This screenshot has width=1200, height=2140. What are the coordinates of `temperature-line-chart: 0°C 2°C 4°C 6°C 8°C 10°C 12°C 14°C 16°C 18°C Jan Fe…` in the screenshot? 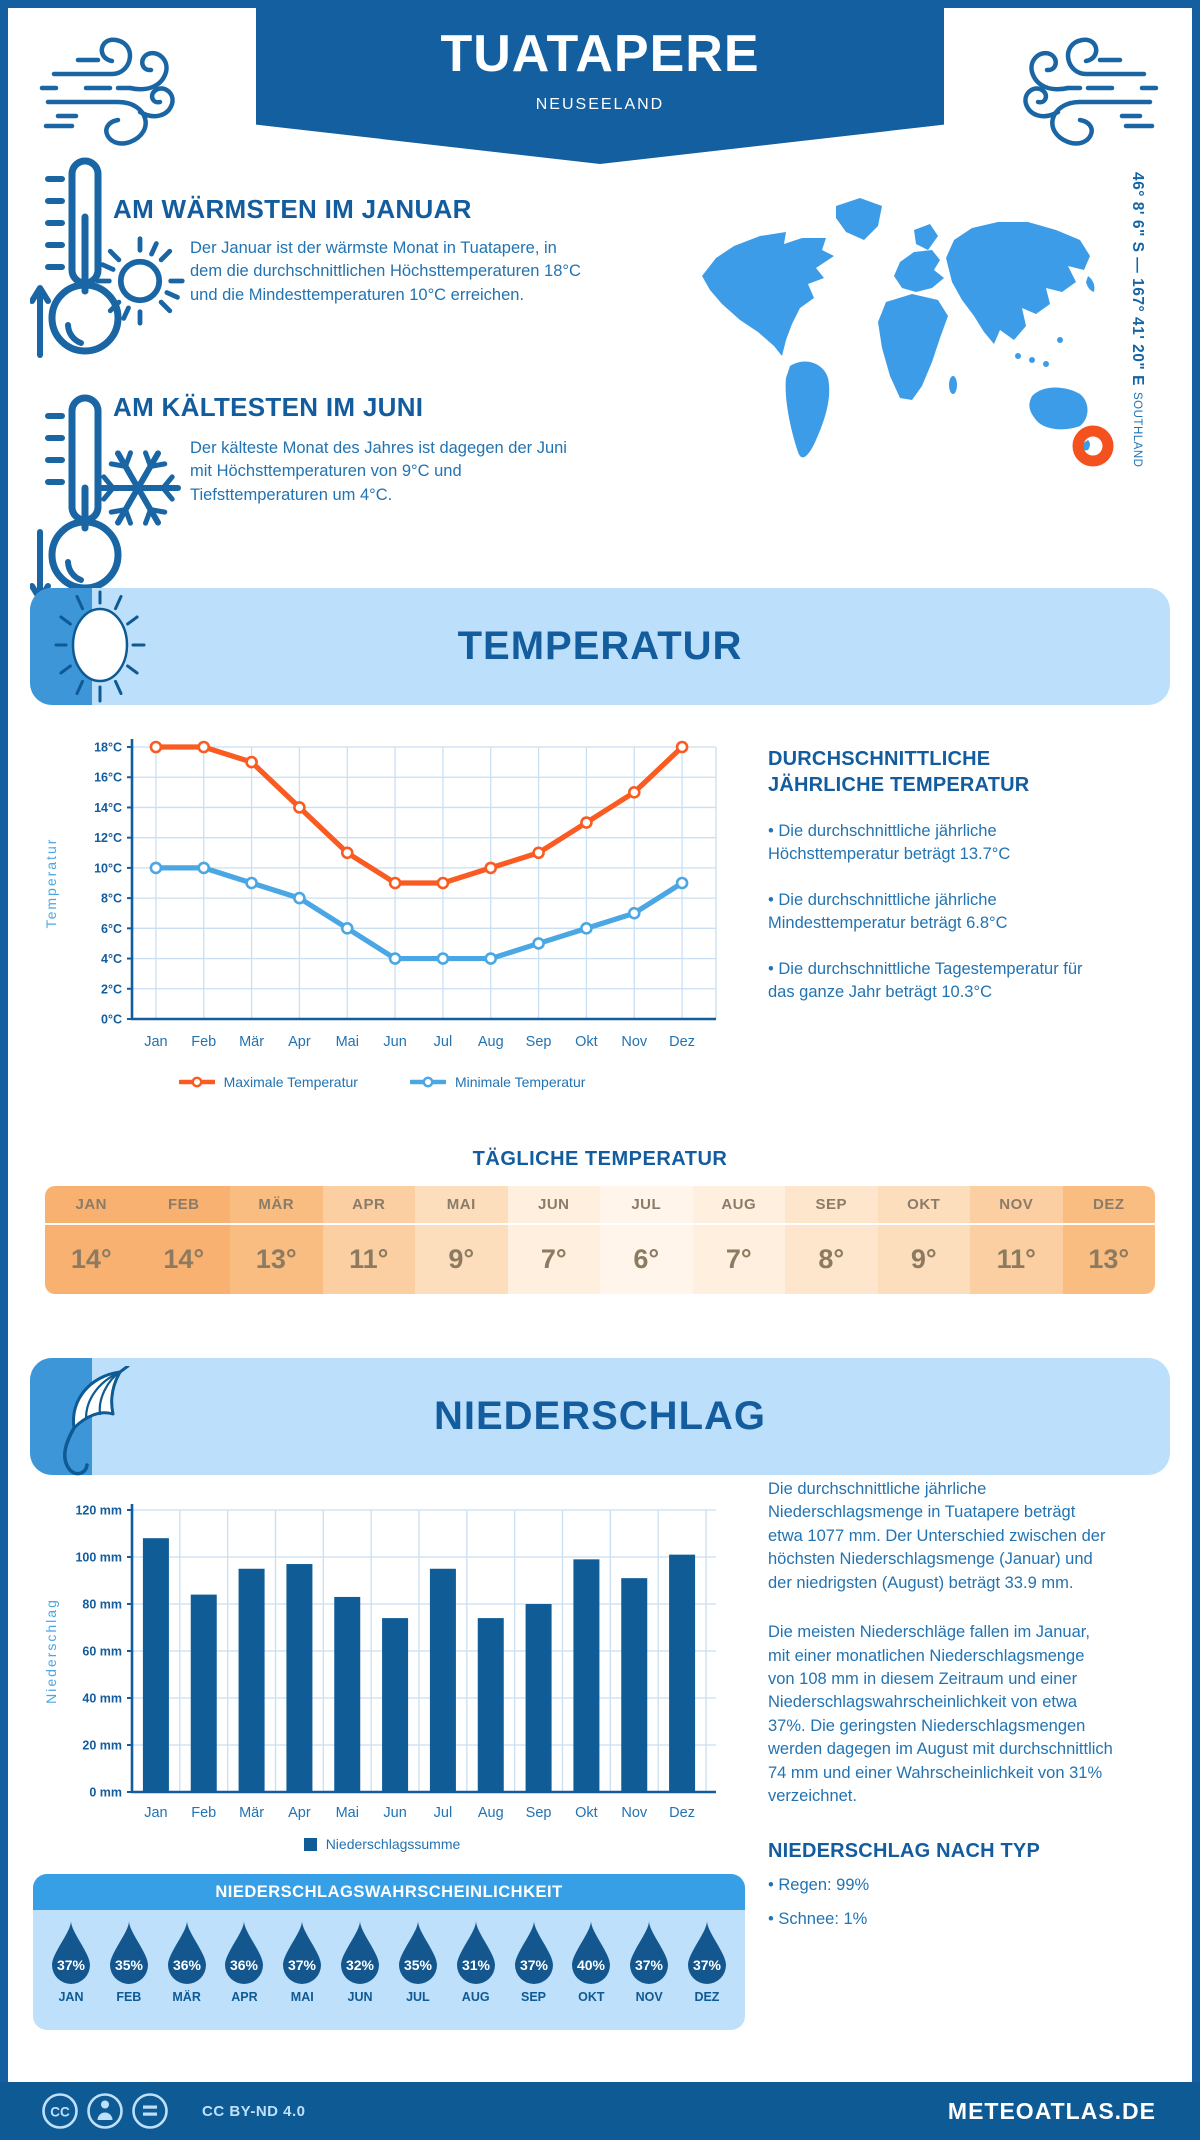 It's located at (380, 894).